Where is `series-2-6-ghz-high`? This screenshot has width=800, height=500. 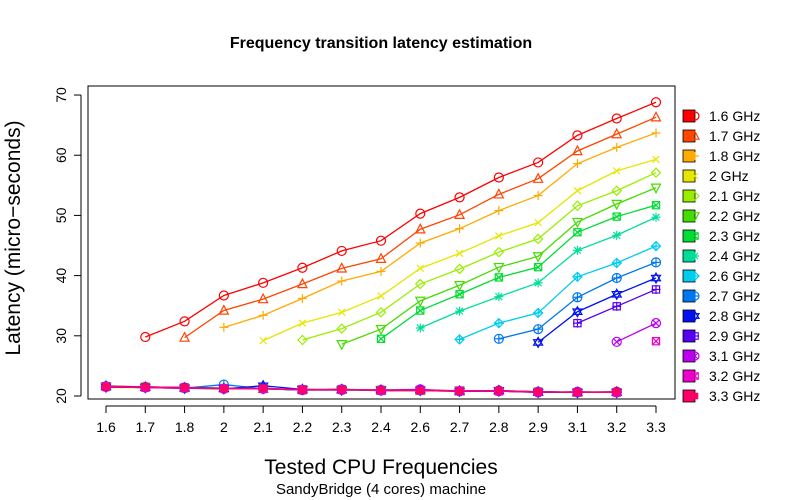 series-2-6-ghz-high is located at coordinates (558, 292).